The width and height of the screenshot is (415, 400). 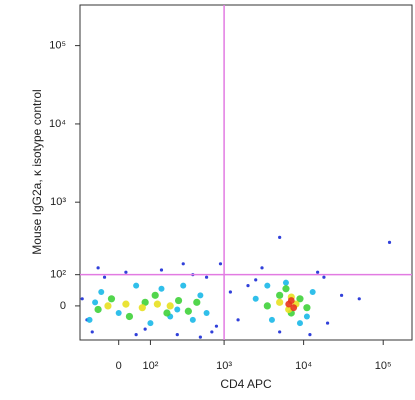 I want to click on x-tick-label: 10³, so click(x=224, y=366).